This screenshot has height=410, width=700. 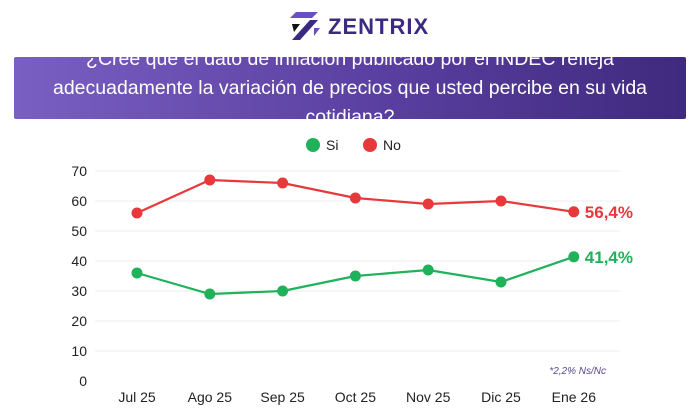 I want to click on x-tick-label: Ene 26, so click(x=574, y=397).